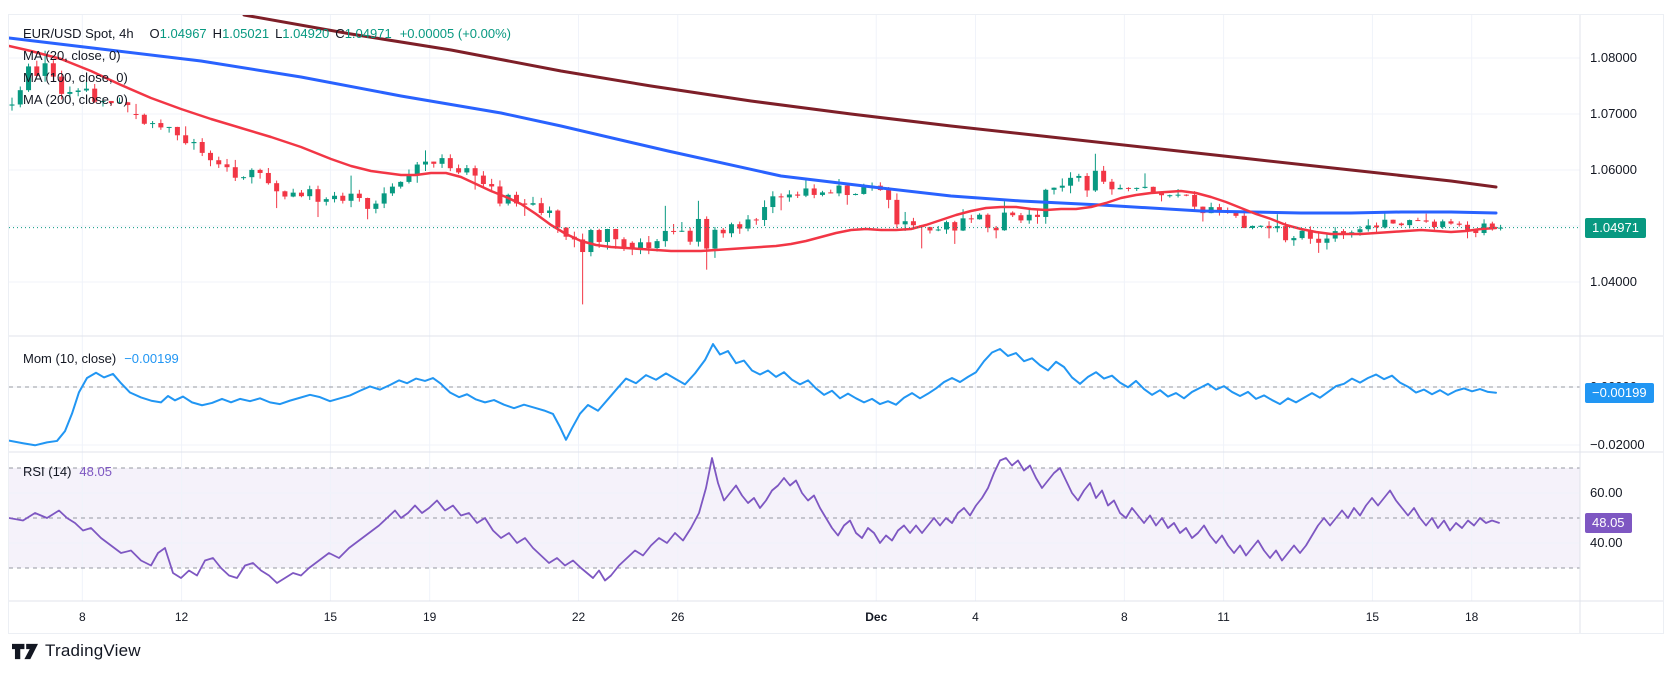 This screenshot has height=674, width=1674. I want to click on rsi-label: RSI (14), so click(47, 471).